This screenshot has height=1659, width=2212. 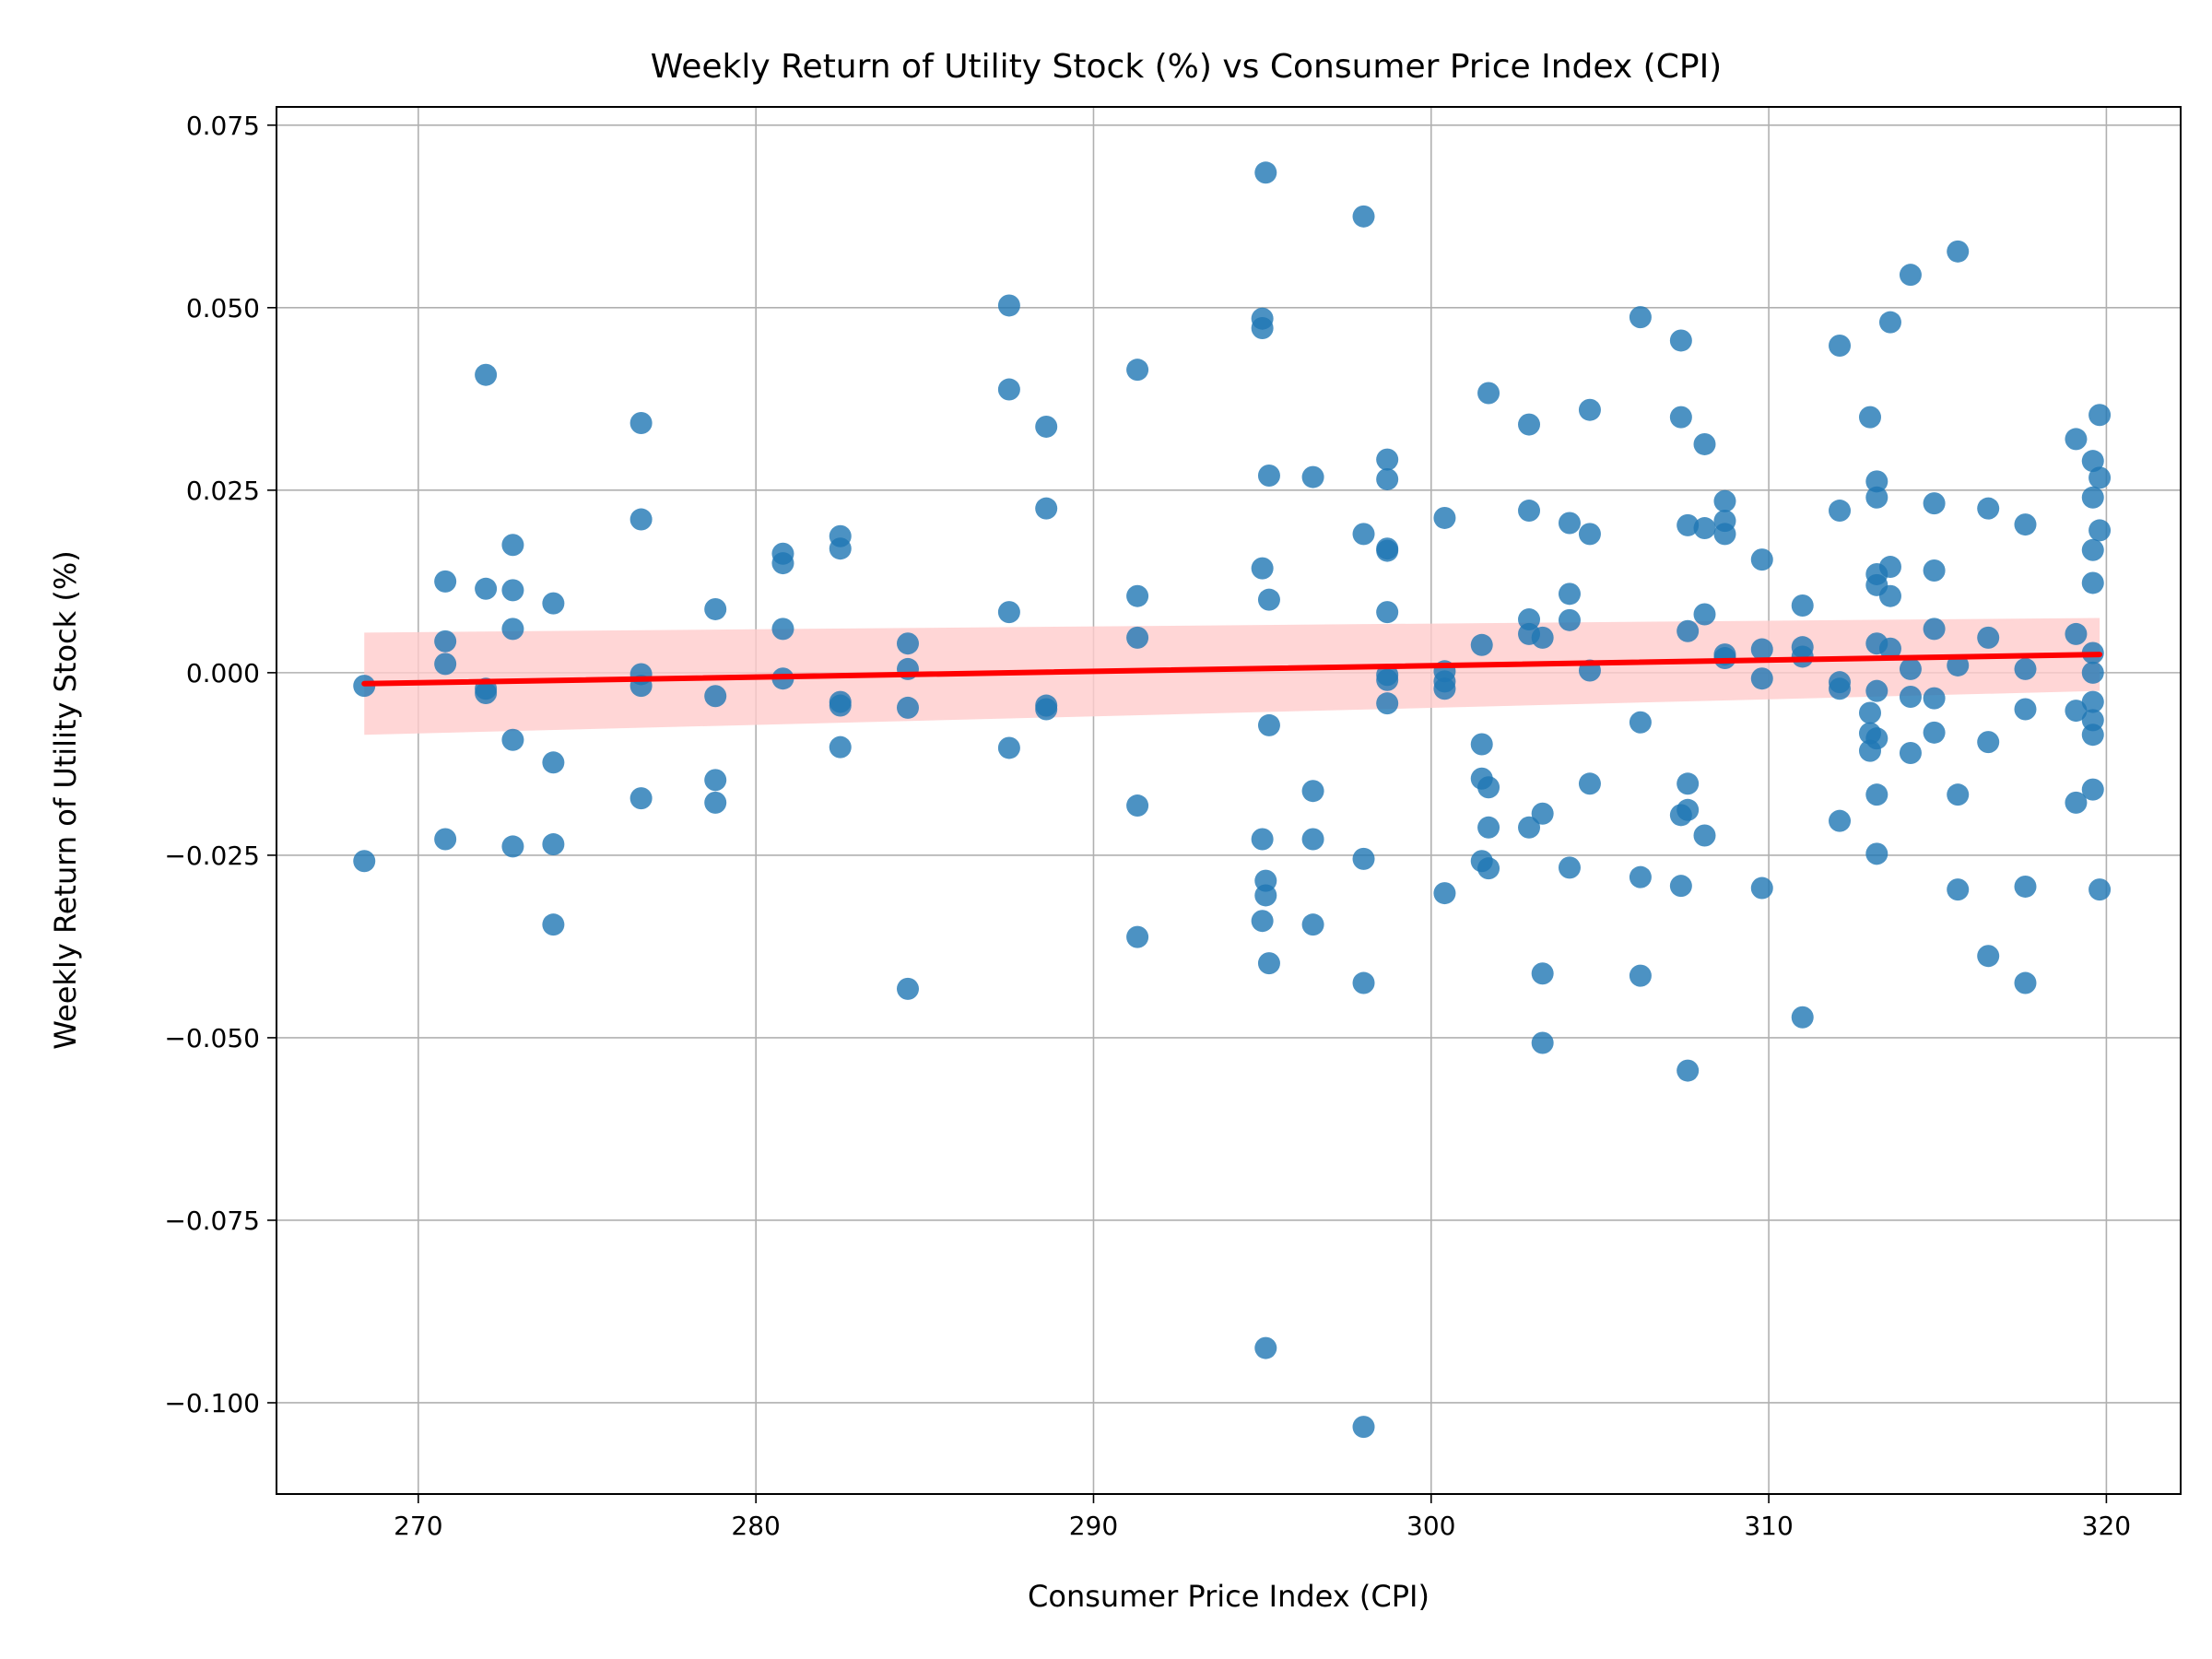 I want to click on x-tick-label: 270, so click(x=418, y=1526).